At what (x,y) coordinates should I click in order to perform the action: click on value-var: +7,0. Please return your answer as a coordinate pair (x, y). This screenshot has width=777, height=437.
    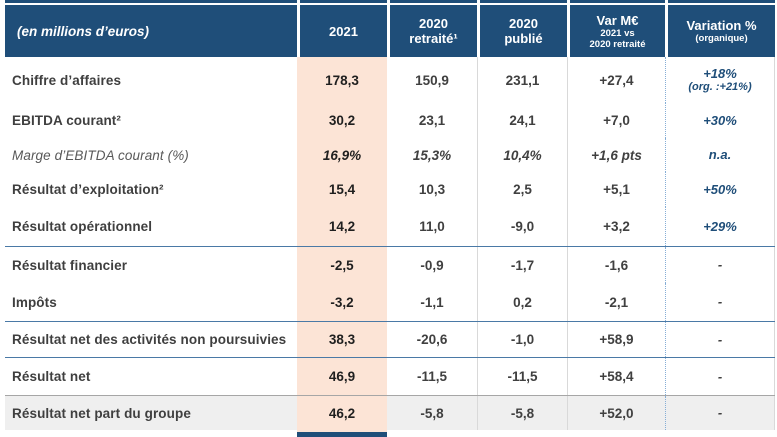
    Looking at the image, I should click on (616, 120).